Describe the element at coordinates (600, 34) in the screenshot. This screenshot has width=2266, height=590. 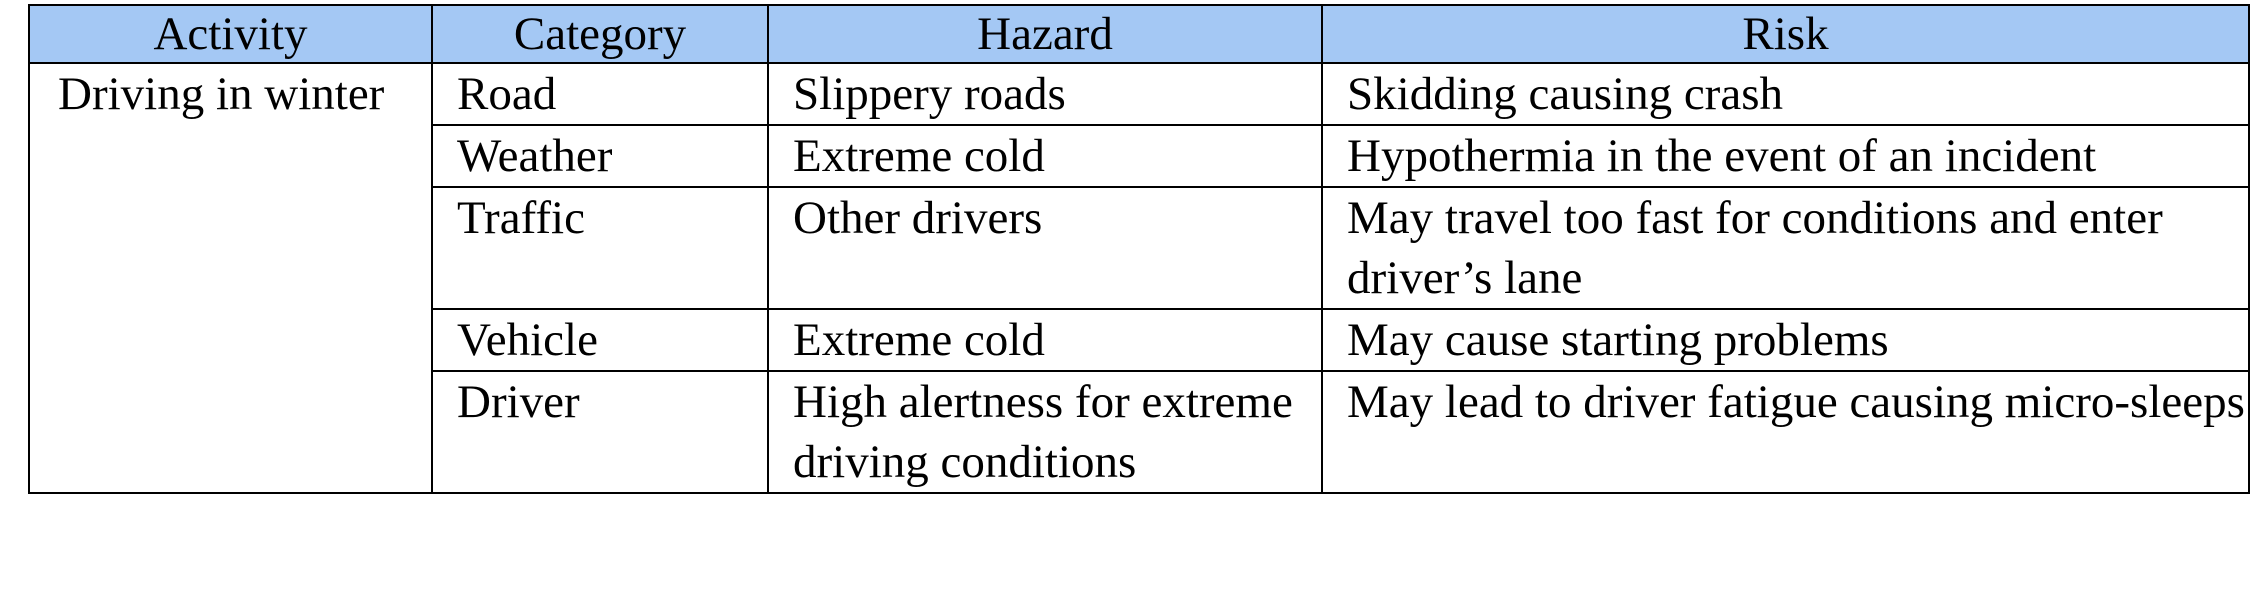
I see `column-header-category: Category` at that location.